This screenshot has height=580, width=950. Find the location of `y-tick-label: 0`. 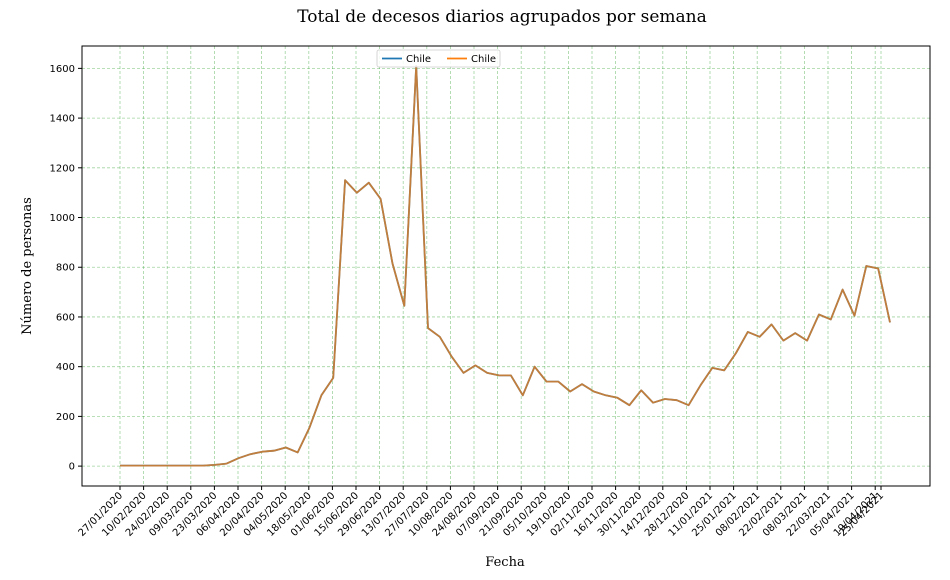

y-tick-label: 0 is located at coordinates (72, 467).